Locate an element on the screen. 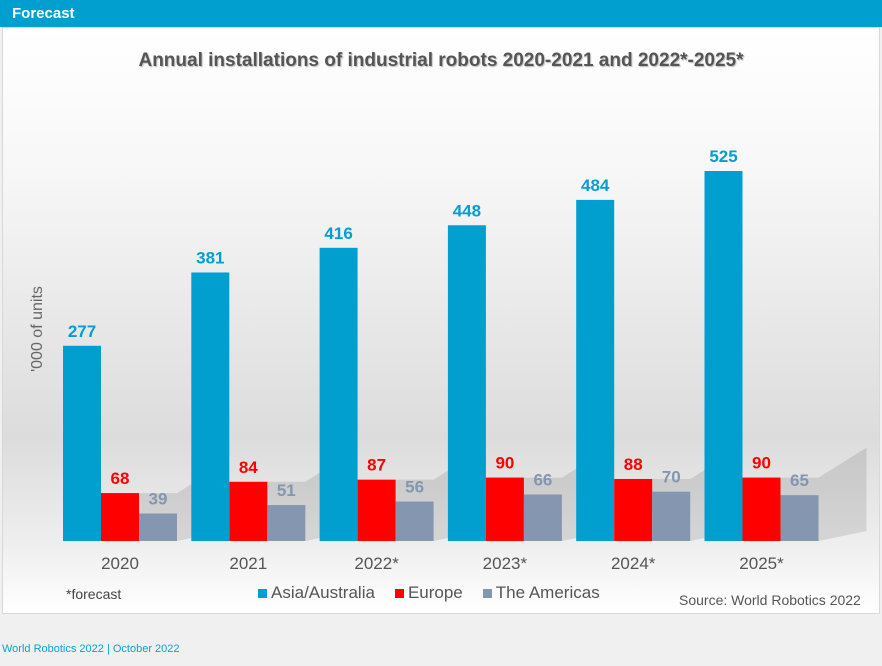 This screenshot has height=666, width=882. bar-asia-2024 is located at coordinates (595, 370).